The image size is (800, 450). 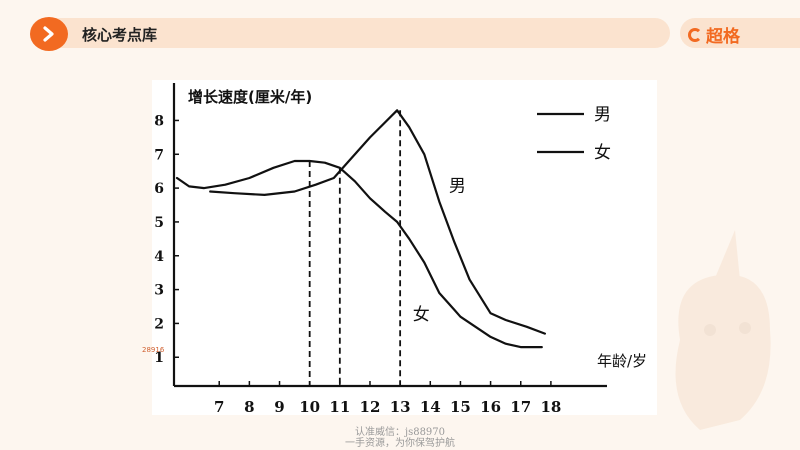 I want to click on legend-label: 男, so click(x=602, y=115).